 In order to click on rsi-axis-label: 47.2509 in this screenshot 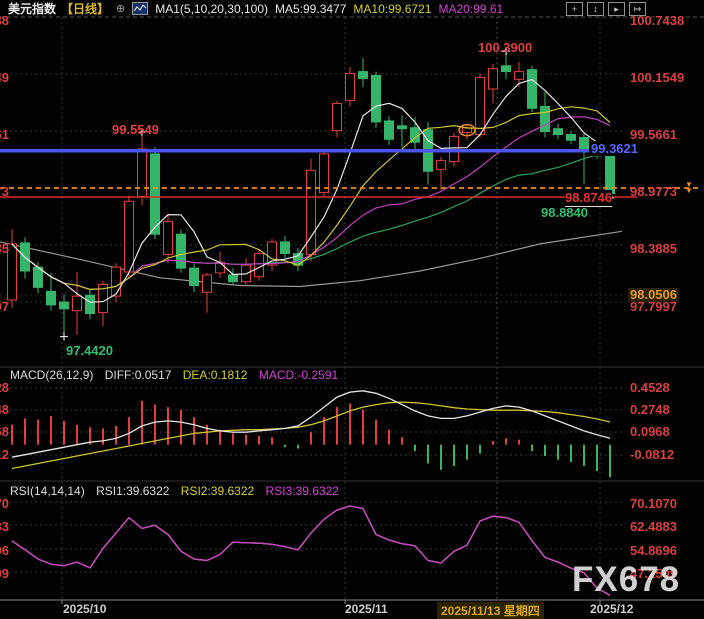, I will do `click(653, 573)`.